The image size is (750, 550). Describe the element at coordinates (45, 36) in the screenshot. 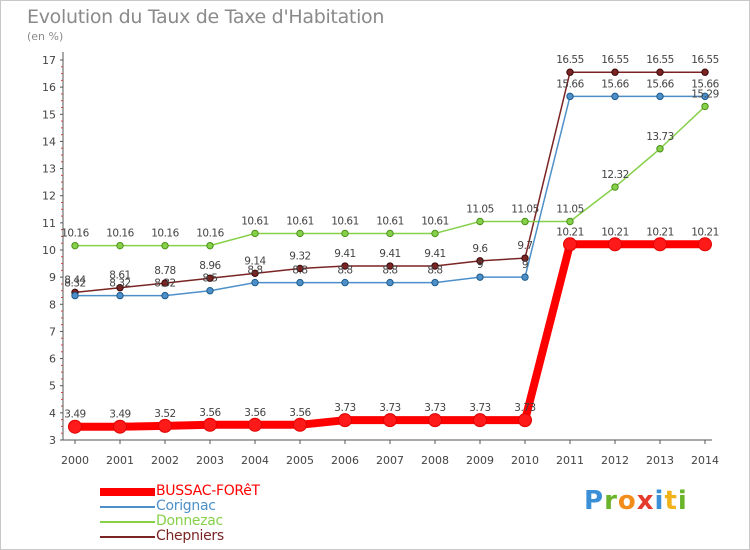

I see `chart-unit-label: (en %)` at that location.